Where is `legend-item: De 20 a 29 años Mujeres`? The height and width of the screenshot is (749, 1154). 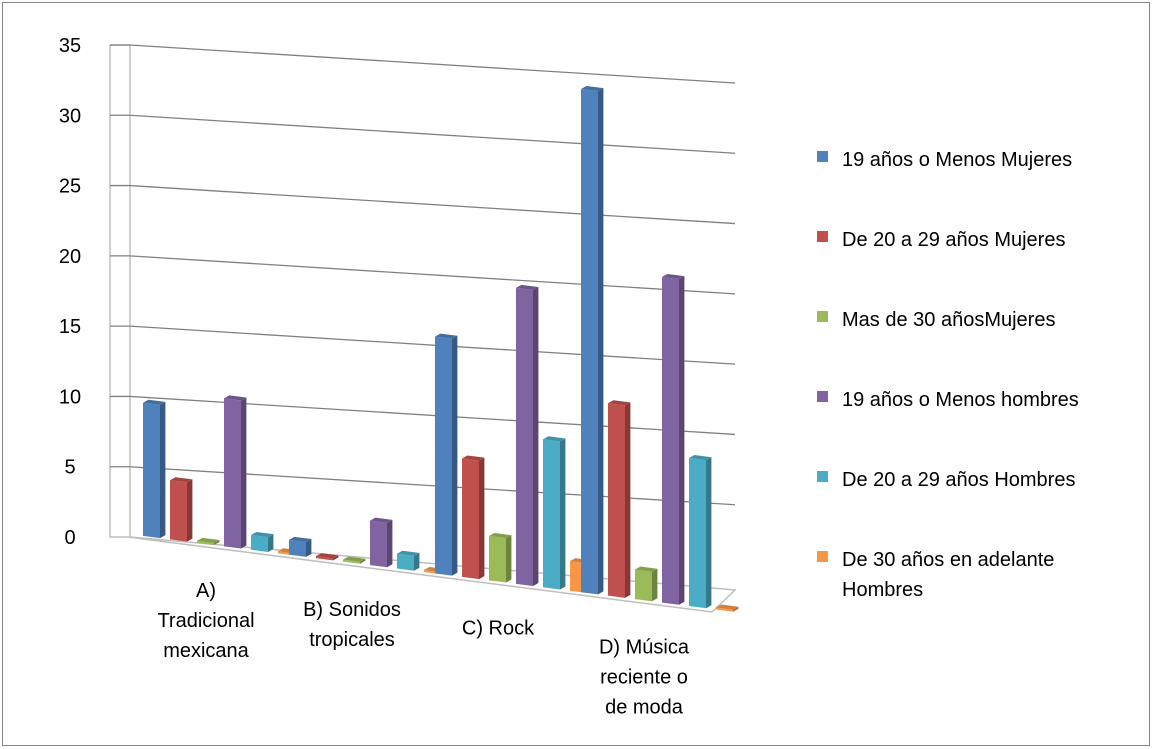
legend-item: De 20 a 29 años Mujeres is located at coordinates (941, 240).